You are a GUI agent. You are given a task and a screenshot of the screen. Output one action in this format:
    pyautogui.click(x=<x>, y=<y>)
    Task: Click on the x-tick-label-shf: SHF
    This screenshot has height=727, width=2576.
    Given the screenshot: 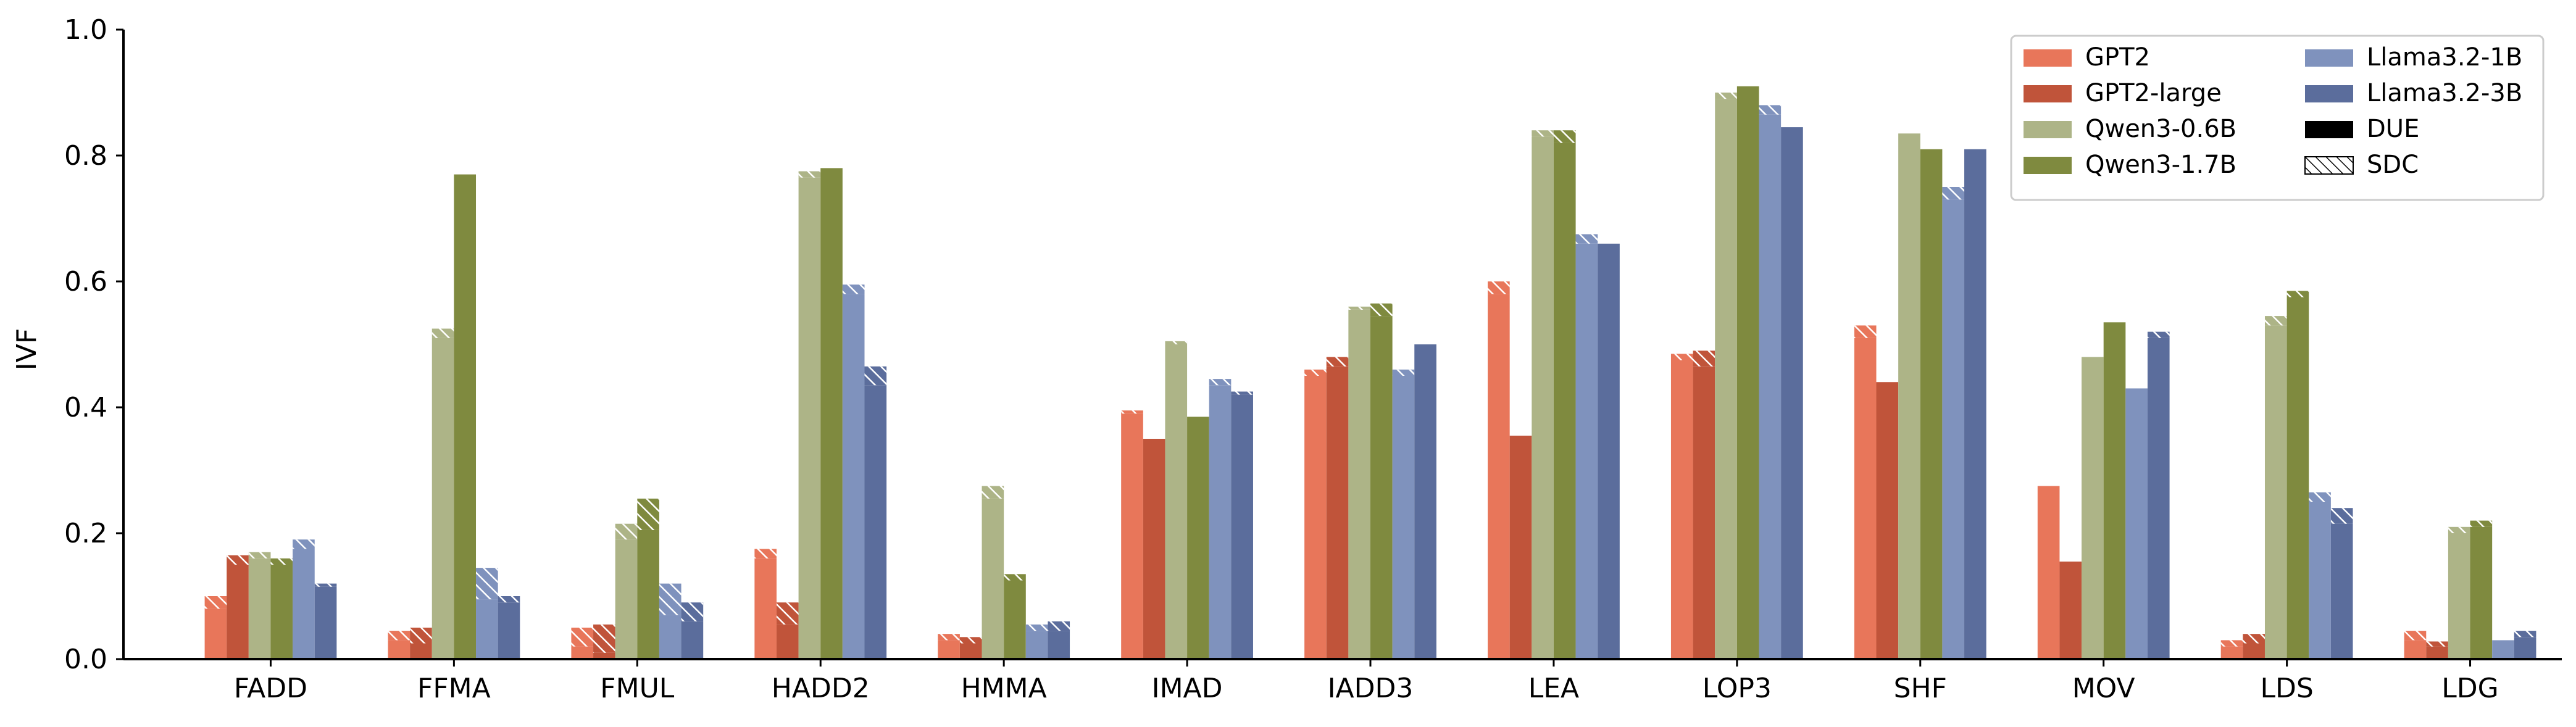 What is the action you would take?
    pyautogui.click(x=1921, y=688)
    